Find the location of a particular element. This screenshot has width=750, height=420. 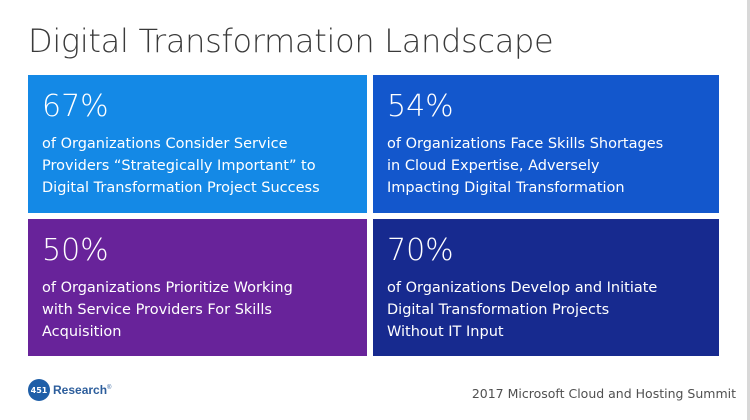

451-research-logo: 451 Research® is located at coordinates (69, 390).